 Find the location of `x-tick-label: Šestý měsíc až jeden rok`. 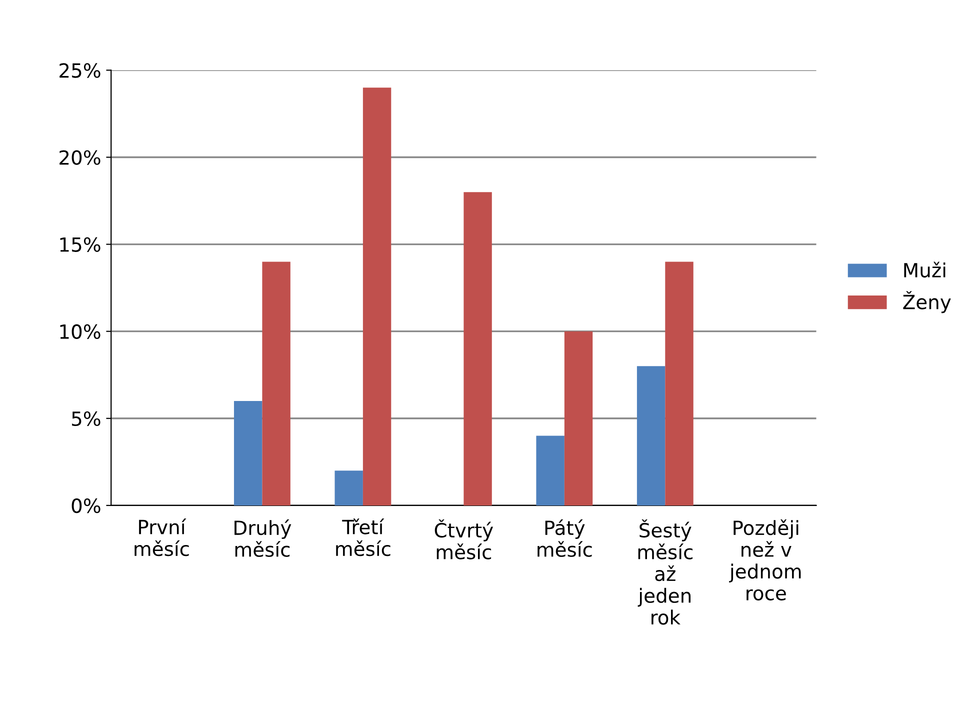

x-tick-label: Šestý měsíc až jeden rok is located at coordinates (665, 572).